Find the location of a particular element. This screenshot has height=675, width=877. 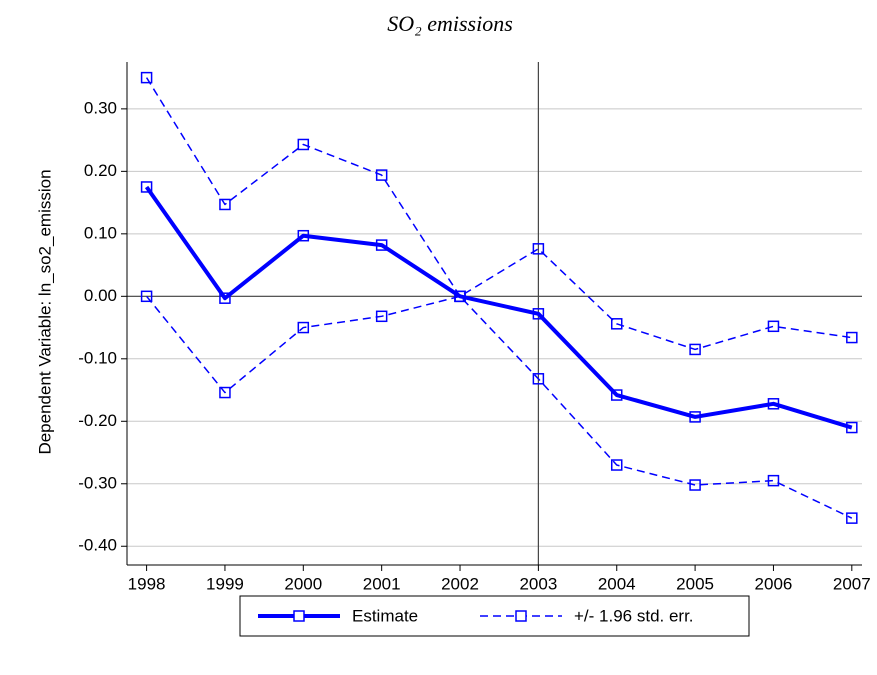

y-tick-label: 0.20 is located at coordinates (100, 170).